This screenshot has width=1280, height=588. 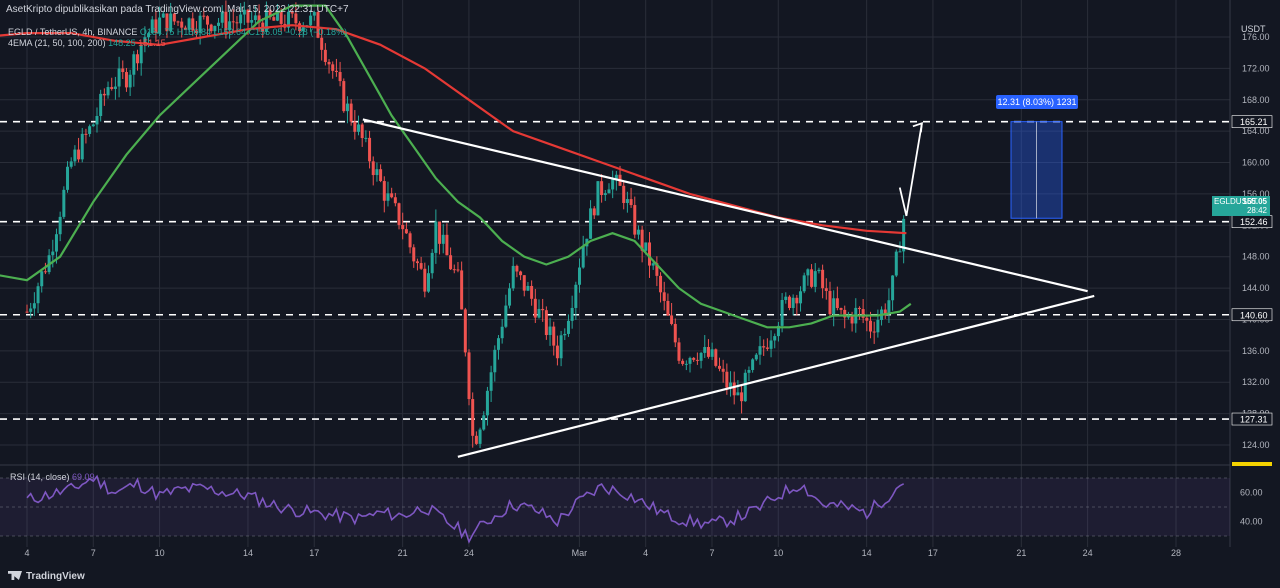 What do you see at coordinates (615, 509) in the screenshot?
I see `rsi-line` at bounding box center [615, 509].